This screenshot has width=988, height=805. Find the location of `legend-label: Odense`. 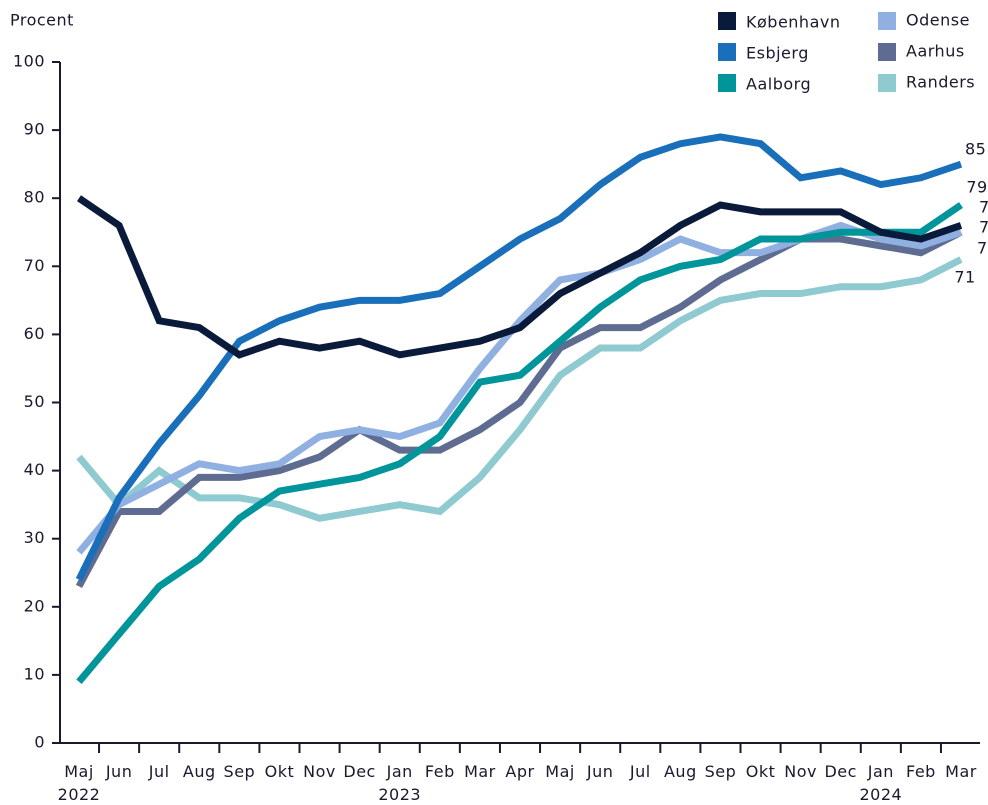

legend-label: Odense is located at coordinates (938, 20).